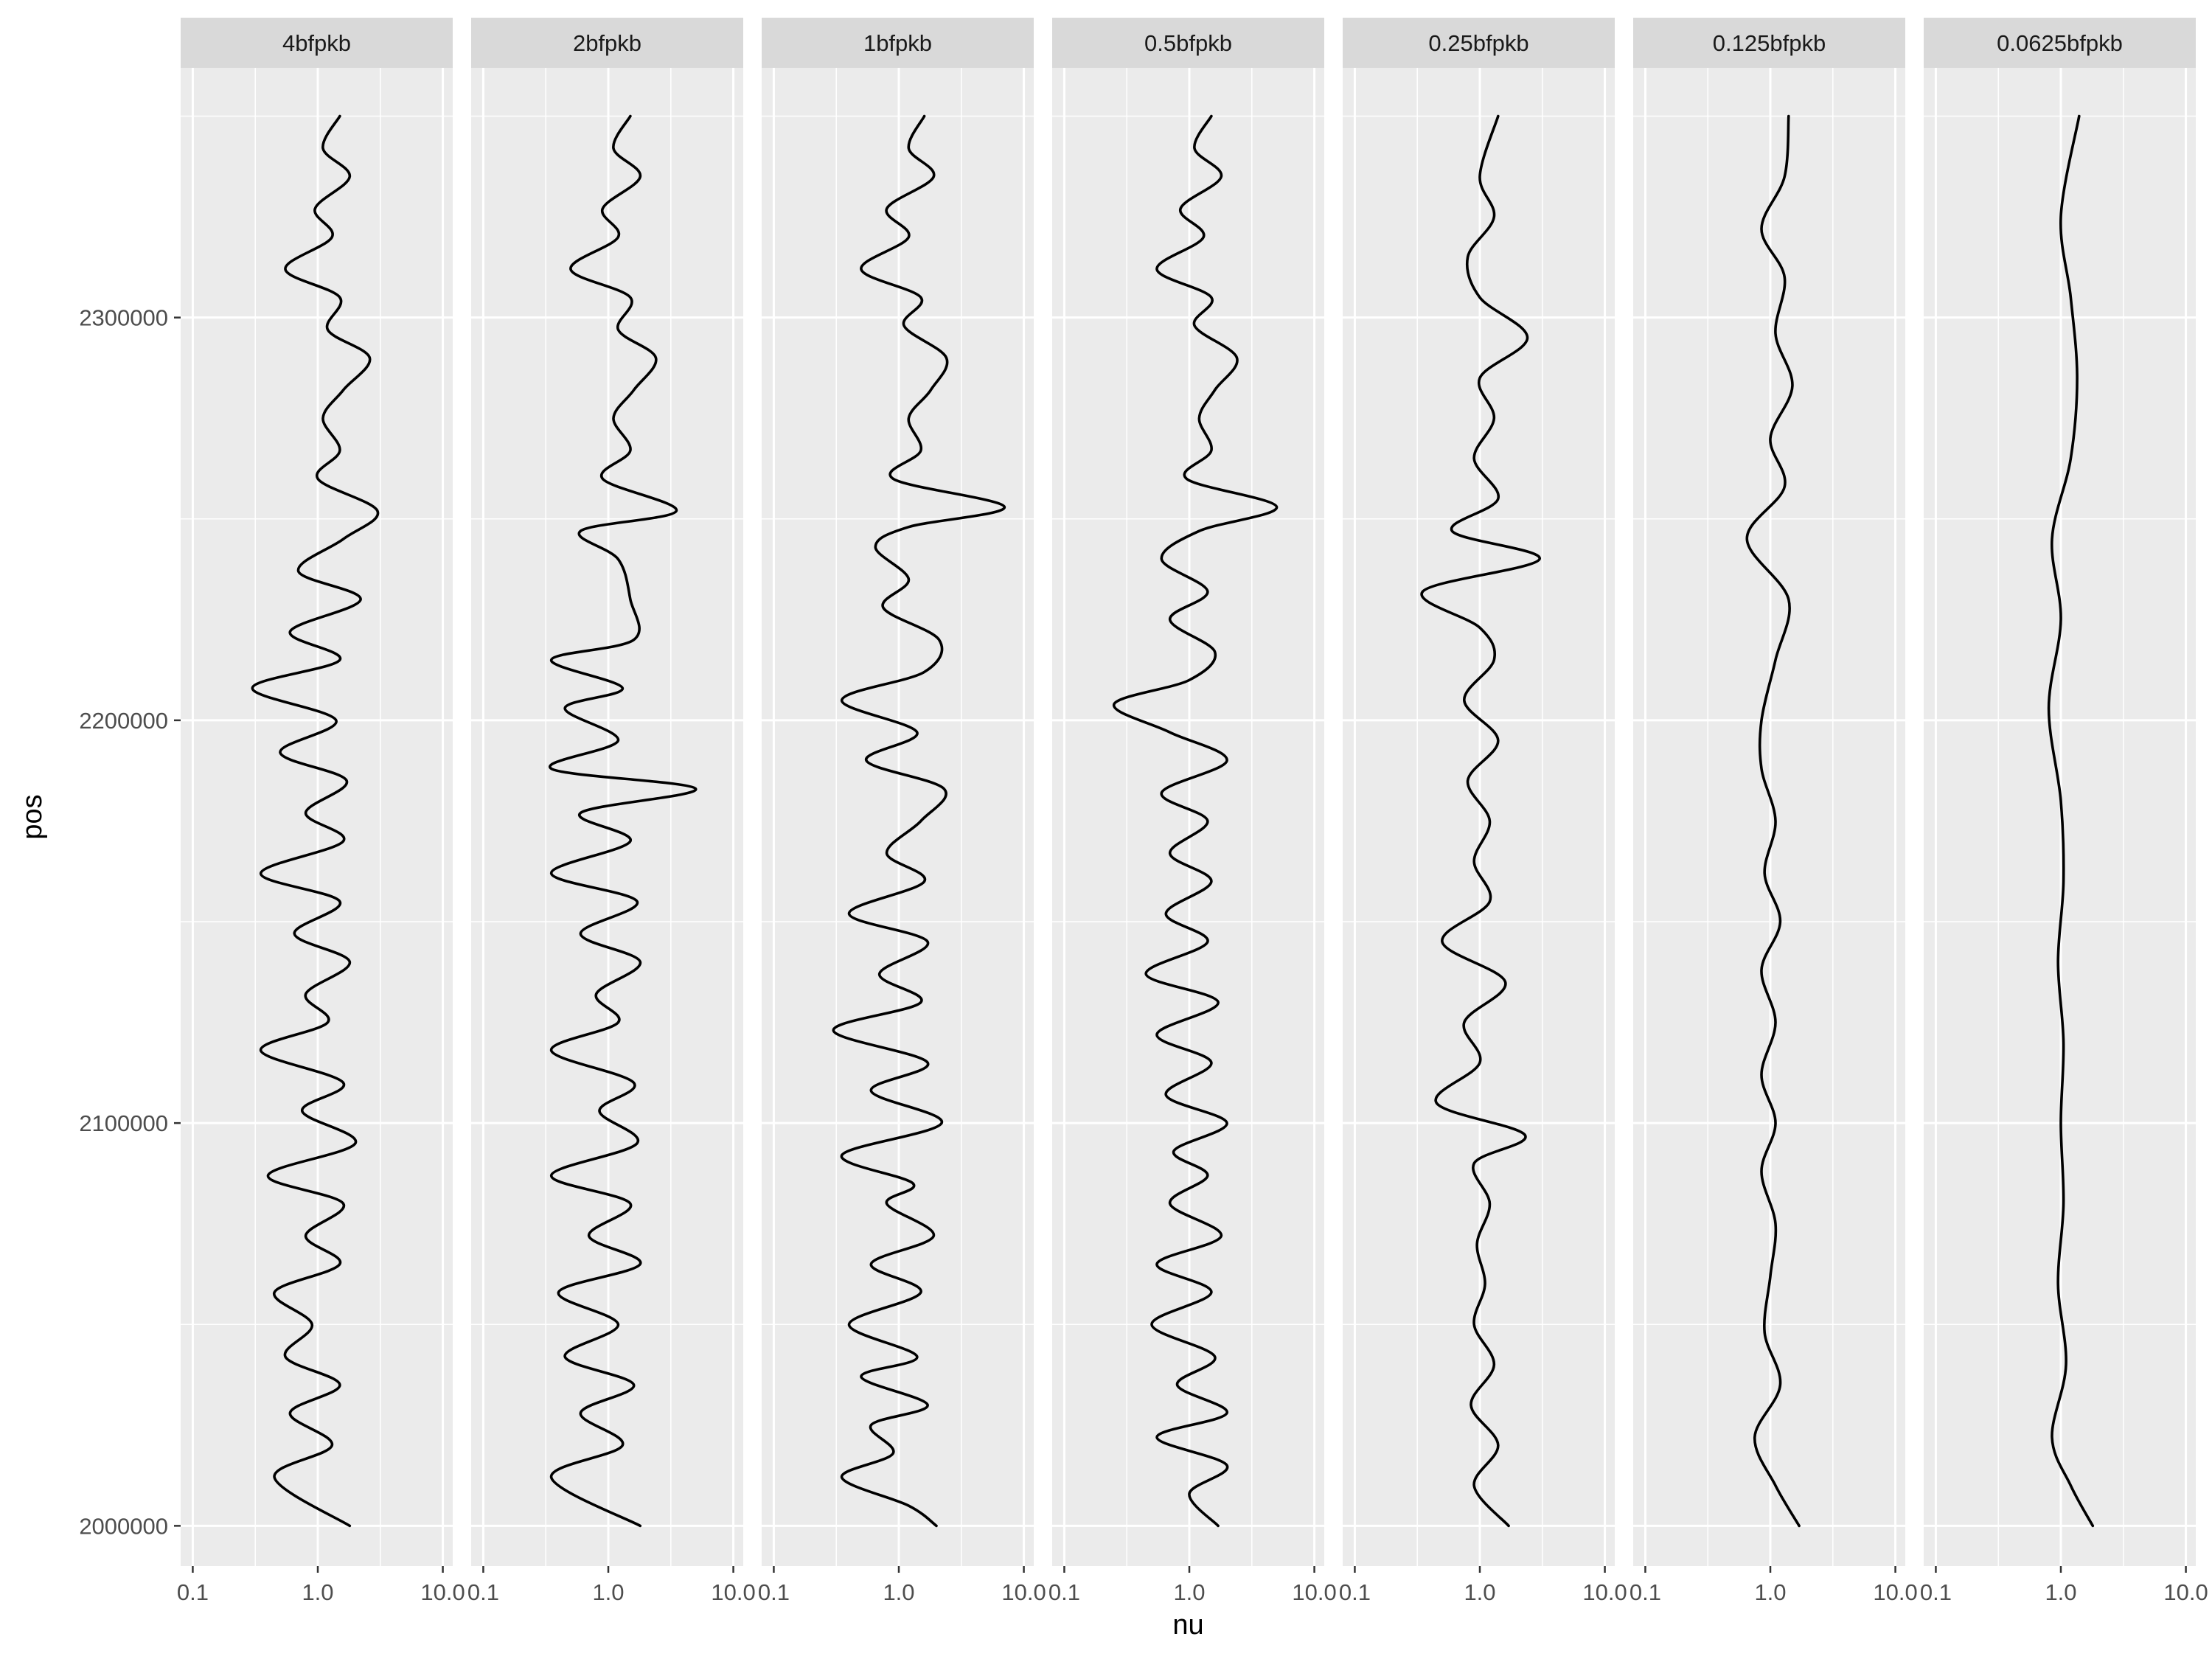 Image resolution: width=2212 pixels, height=1659 pixels. I want to click on y-axis-title: pos, so click(32, 816).